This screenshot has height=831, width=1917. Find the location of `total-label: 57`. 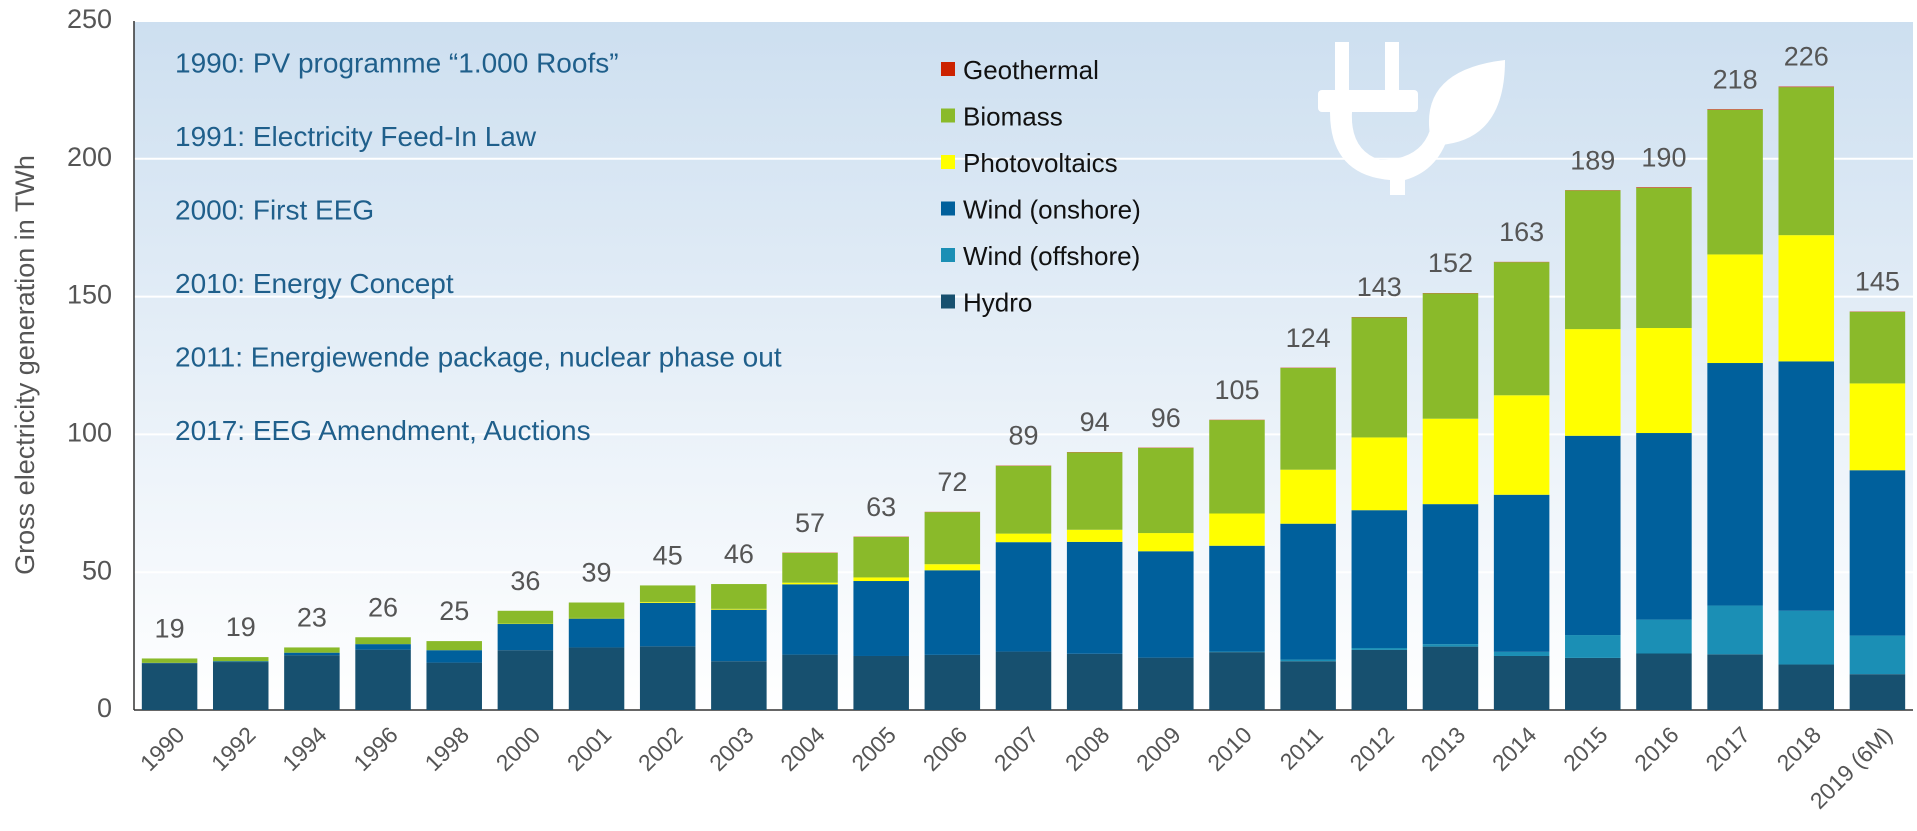

total-label: 57 is located at coordinates (810, 523).